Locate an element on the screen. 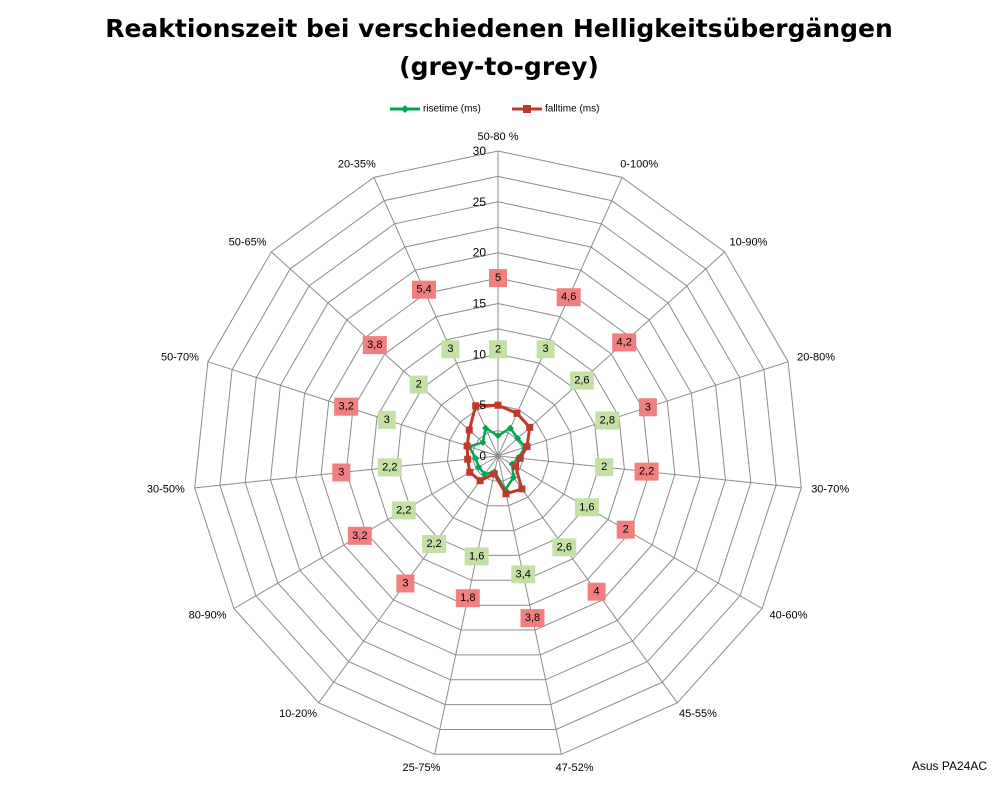  chart-legend: risetime (ms) falltime (ms) is located at coordinates (494, 109).